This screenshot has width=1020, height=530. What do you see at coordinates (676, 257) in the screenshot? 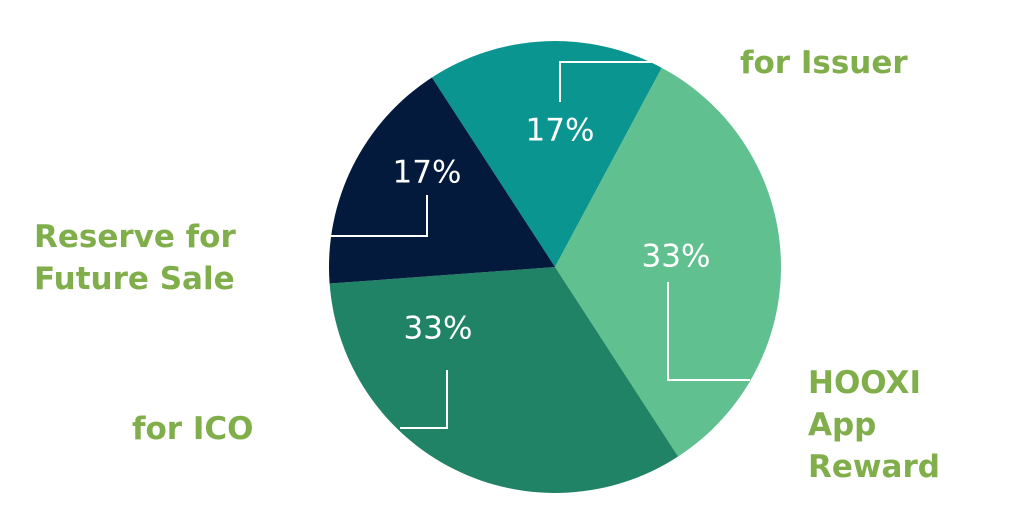
I see `value-label-hooxi-app-reward: 33%` at bounding box center [676, 257].